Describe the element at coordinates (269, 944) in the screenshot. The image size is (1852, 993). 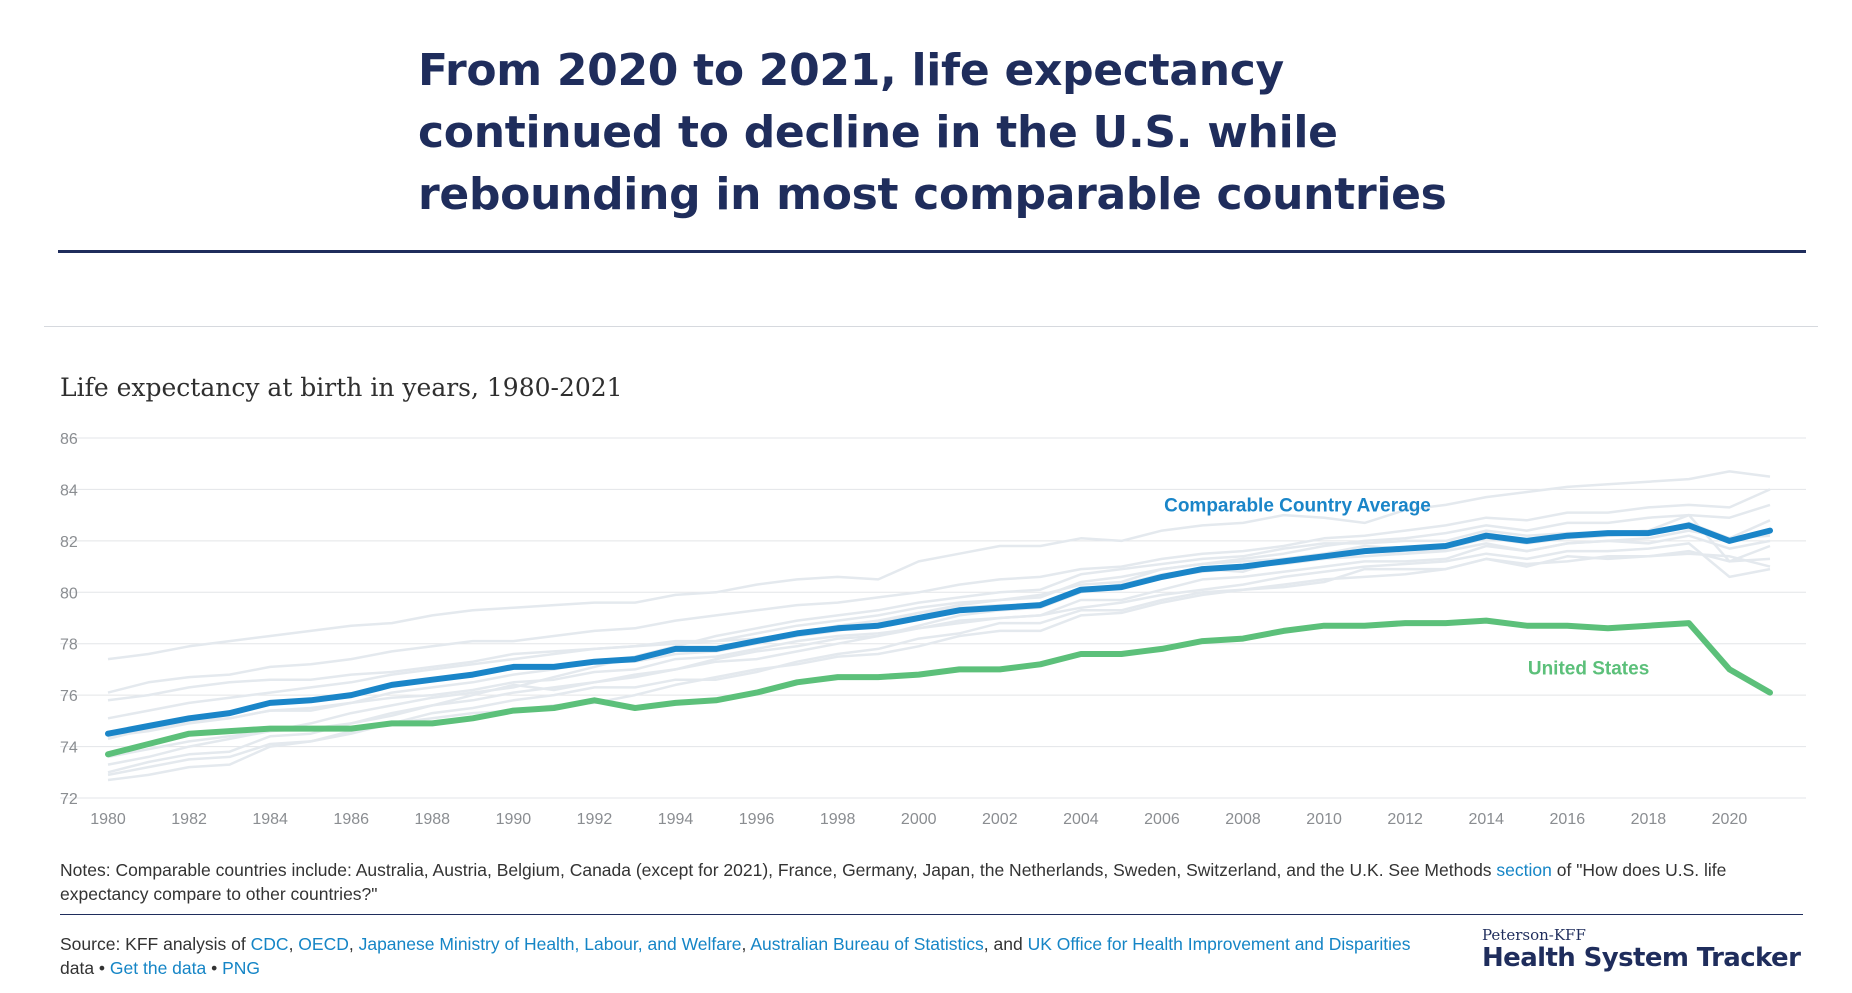
I see `cdc-link: CDC` at that location.